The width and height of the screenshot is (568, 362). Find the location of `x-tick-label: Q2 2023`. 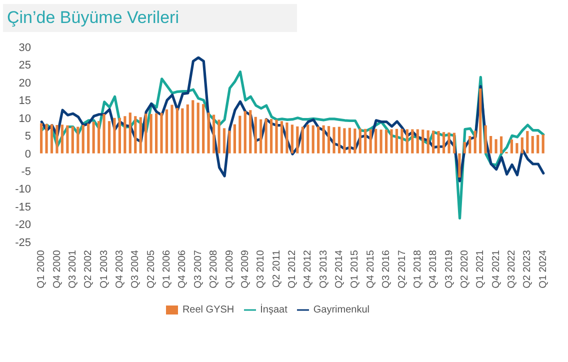

x-tick-label: Q2 2023 is located at coordinates (528, 269).